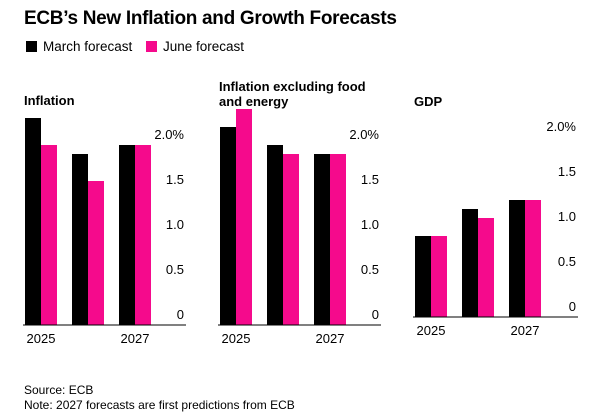 The height and width of the screenshot is (417, 592). Describe the element at coordinates (88, 46) in the screenshot. I see `legend-label: March forecast` at that location.